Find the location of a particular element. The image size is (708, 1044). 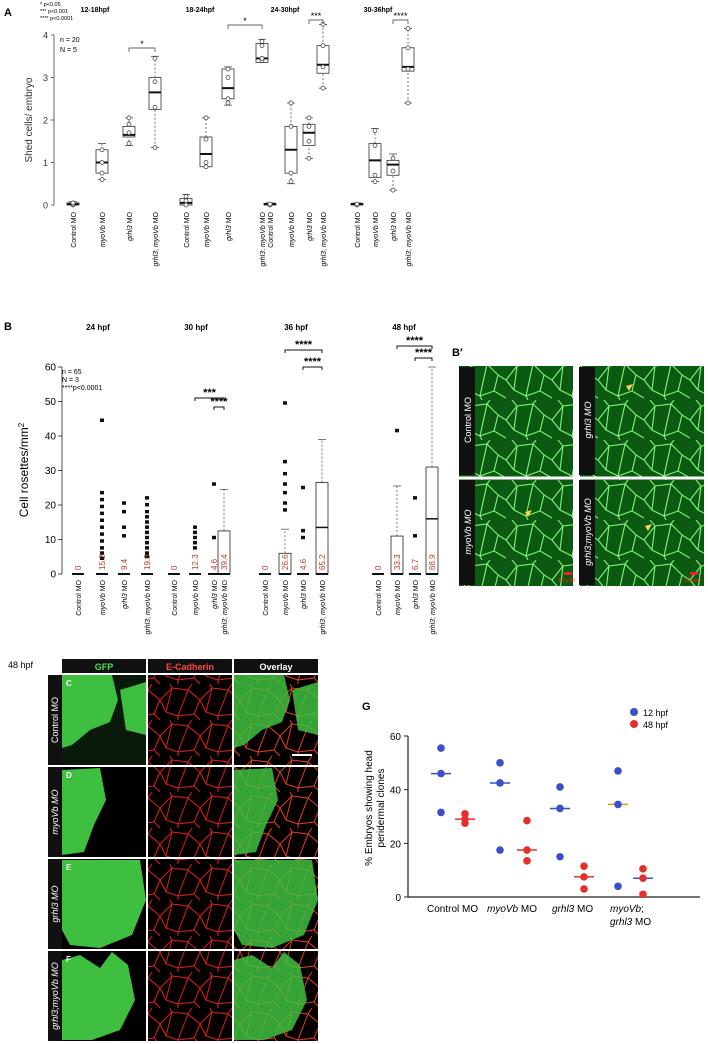

row-d-label: myoVb MO is located at coordinates (55, 811).